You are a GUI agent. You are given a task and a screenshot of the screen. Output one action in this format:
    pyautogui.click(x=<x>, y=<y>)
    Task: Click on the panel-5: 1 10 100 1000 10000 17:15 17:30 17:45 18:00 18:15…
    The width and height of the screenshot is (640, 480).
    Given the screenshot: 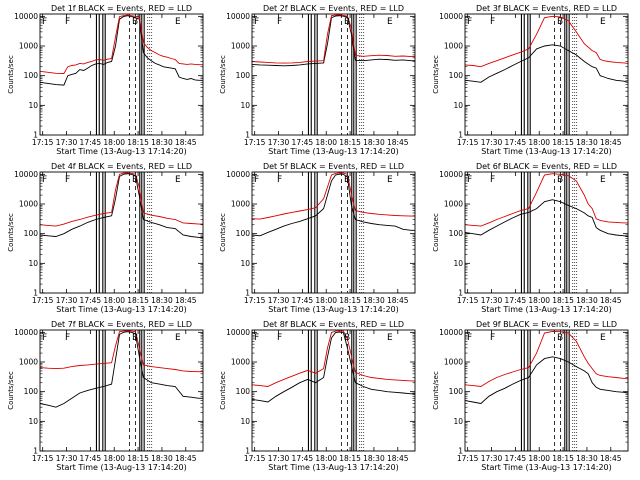 What is the action you would take?
    pyautogui.click(x=317, y=238)
    